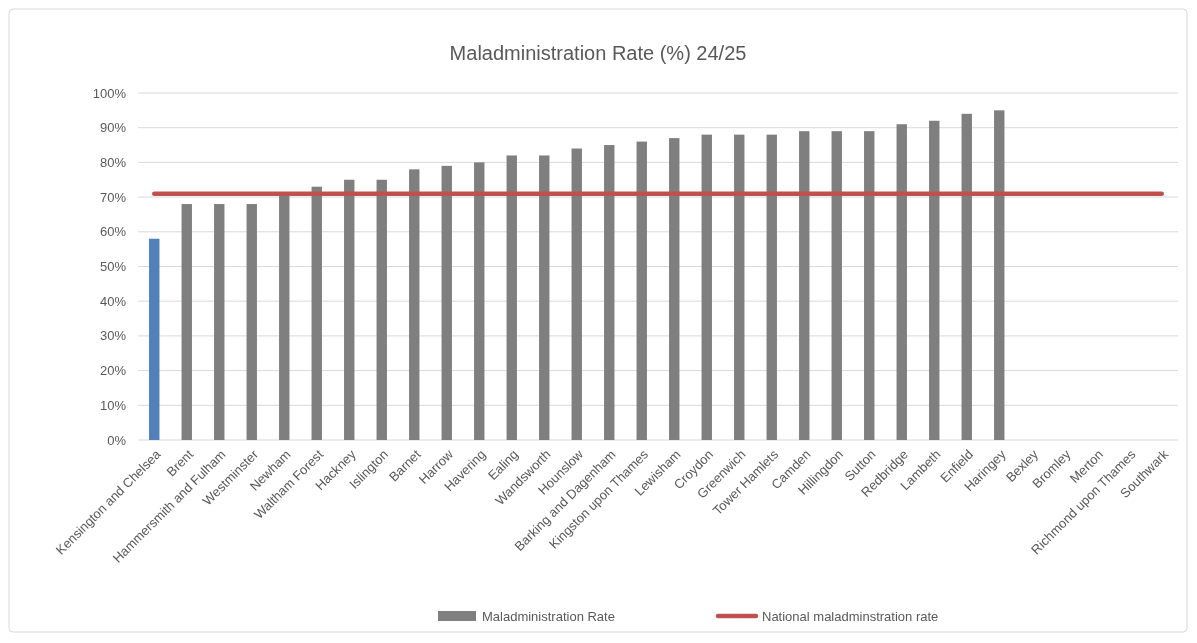  What do you see at coordinates (113, 267) in the screenshot?
I see `y-tick-label: 50%` at bounding box center [113, 267].